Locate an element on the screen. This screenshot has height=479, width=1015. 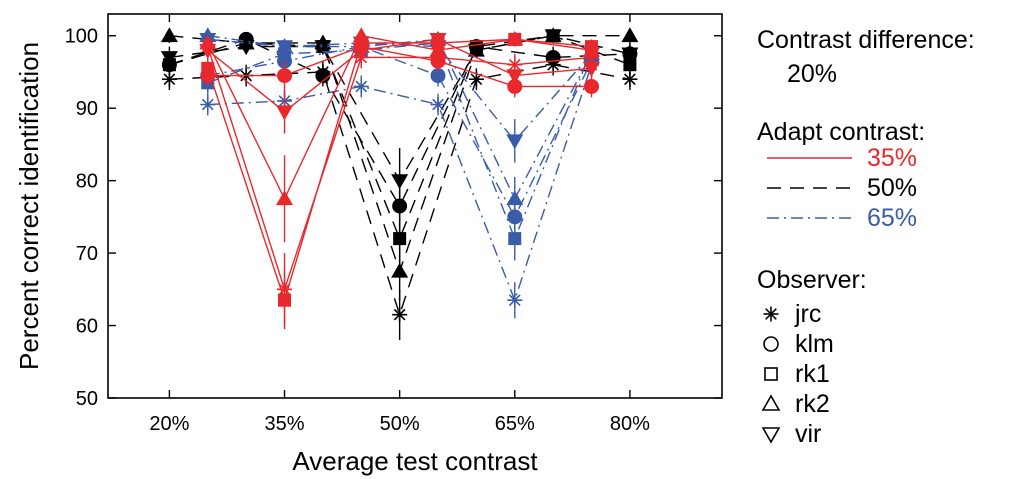
series-35-vir is located at coordinates (400, 83).